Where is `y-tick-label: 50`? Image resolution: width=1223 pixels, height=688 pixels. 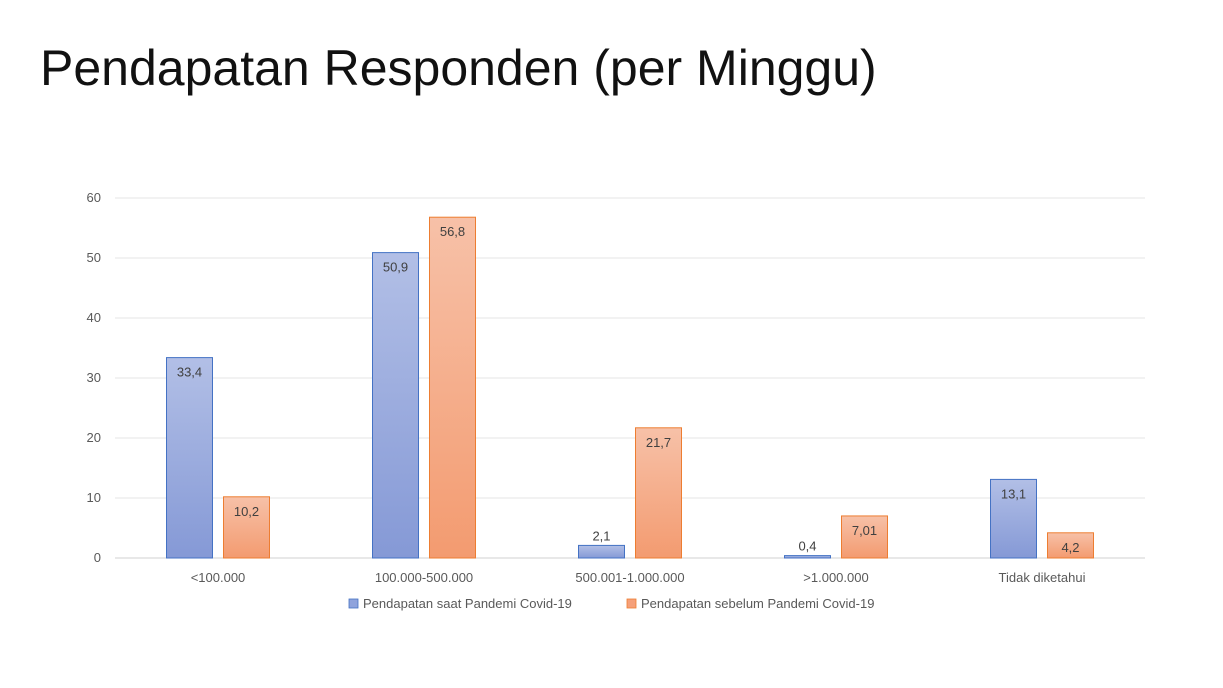 y-tick-label: 50 is located at coordinates (94, 257).